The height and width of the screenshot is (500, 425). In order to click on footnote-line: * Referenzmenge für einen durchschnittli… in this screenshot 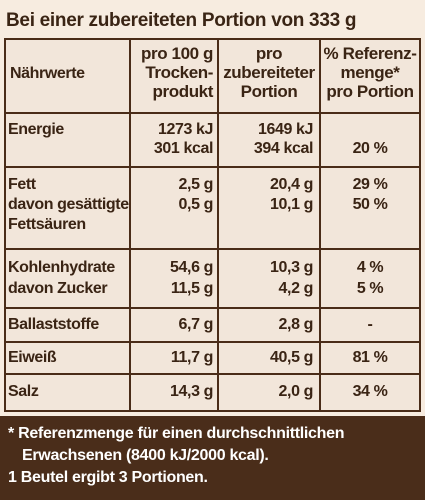, I will do `click(176, 433)`.